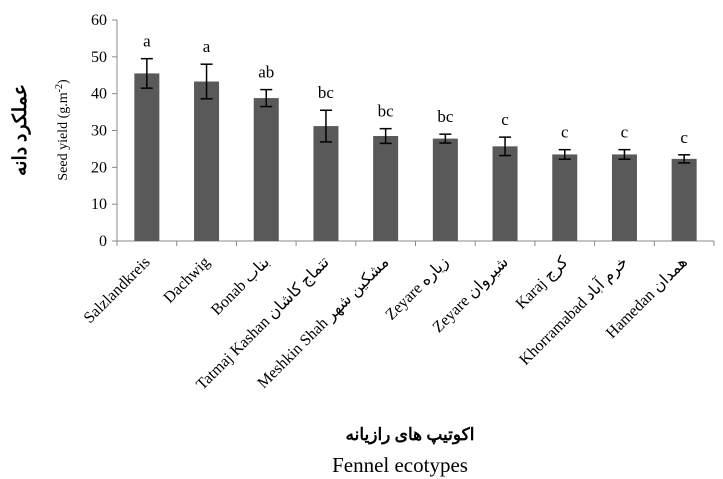  Describe the element at coordinates (99, 167) in the screenshot. I see `y-tick-label: 20` at that location.